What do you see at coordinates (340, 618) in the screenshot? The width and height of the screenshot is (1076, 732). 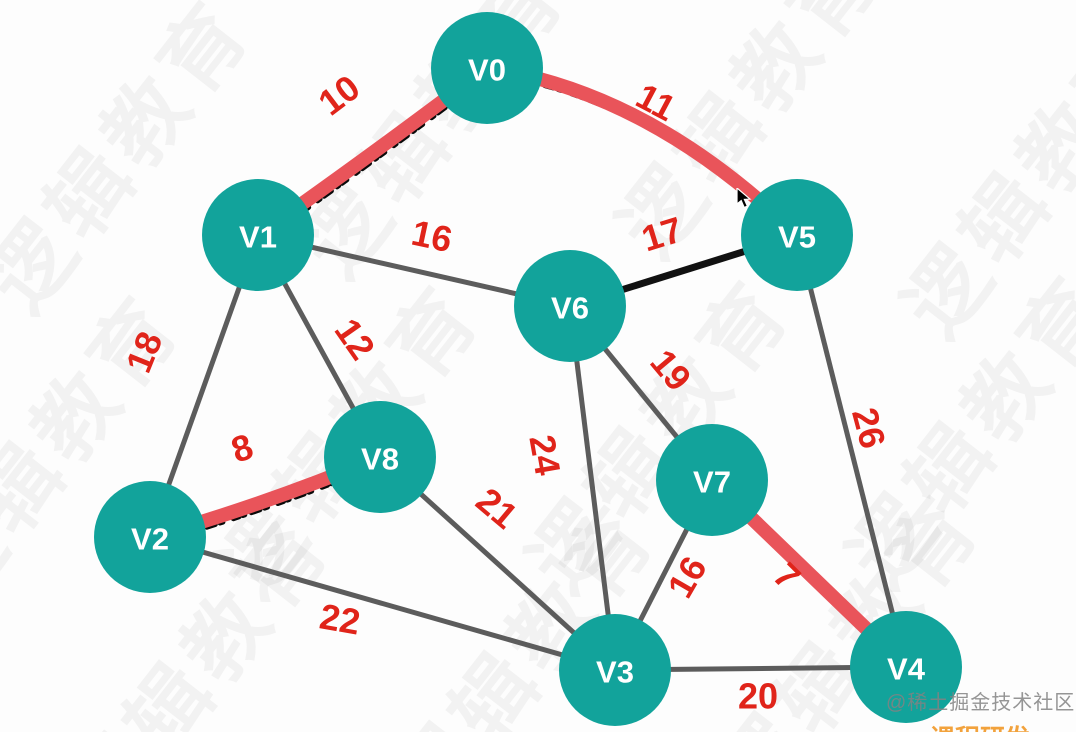 I see `edge-weight-label-V2-V3: 22` at bounding box center [340, 618].